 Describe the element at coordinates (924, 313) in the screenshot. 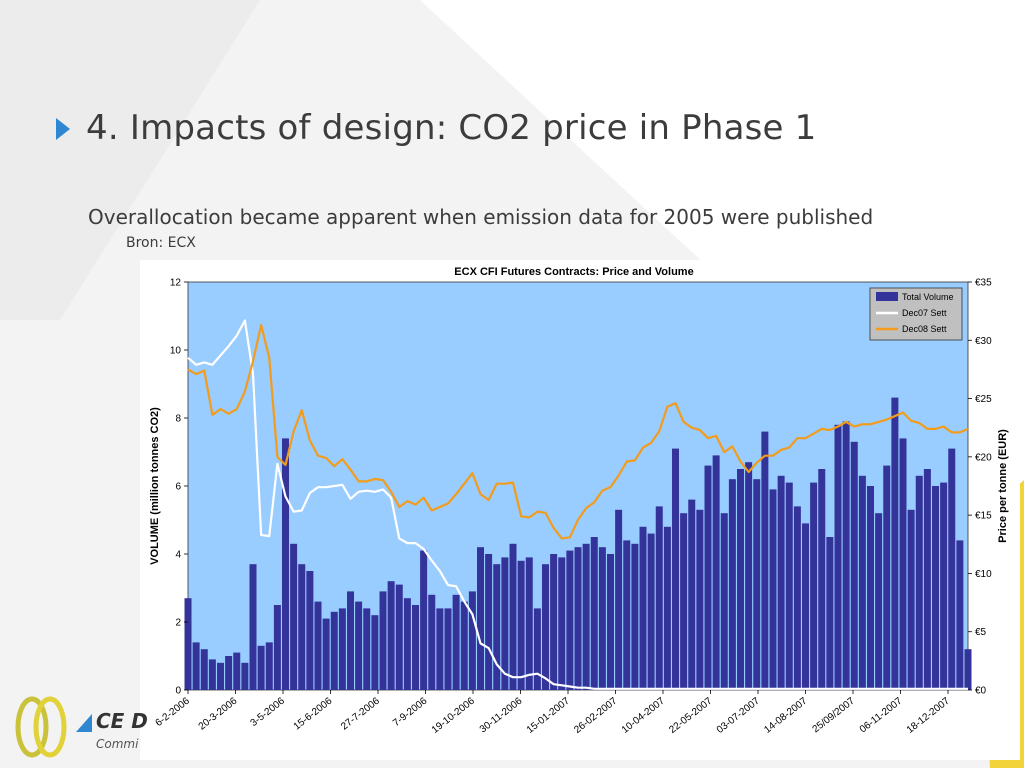

I see `legend-label-dec07: Dec07 Sett` at that location.